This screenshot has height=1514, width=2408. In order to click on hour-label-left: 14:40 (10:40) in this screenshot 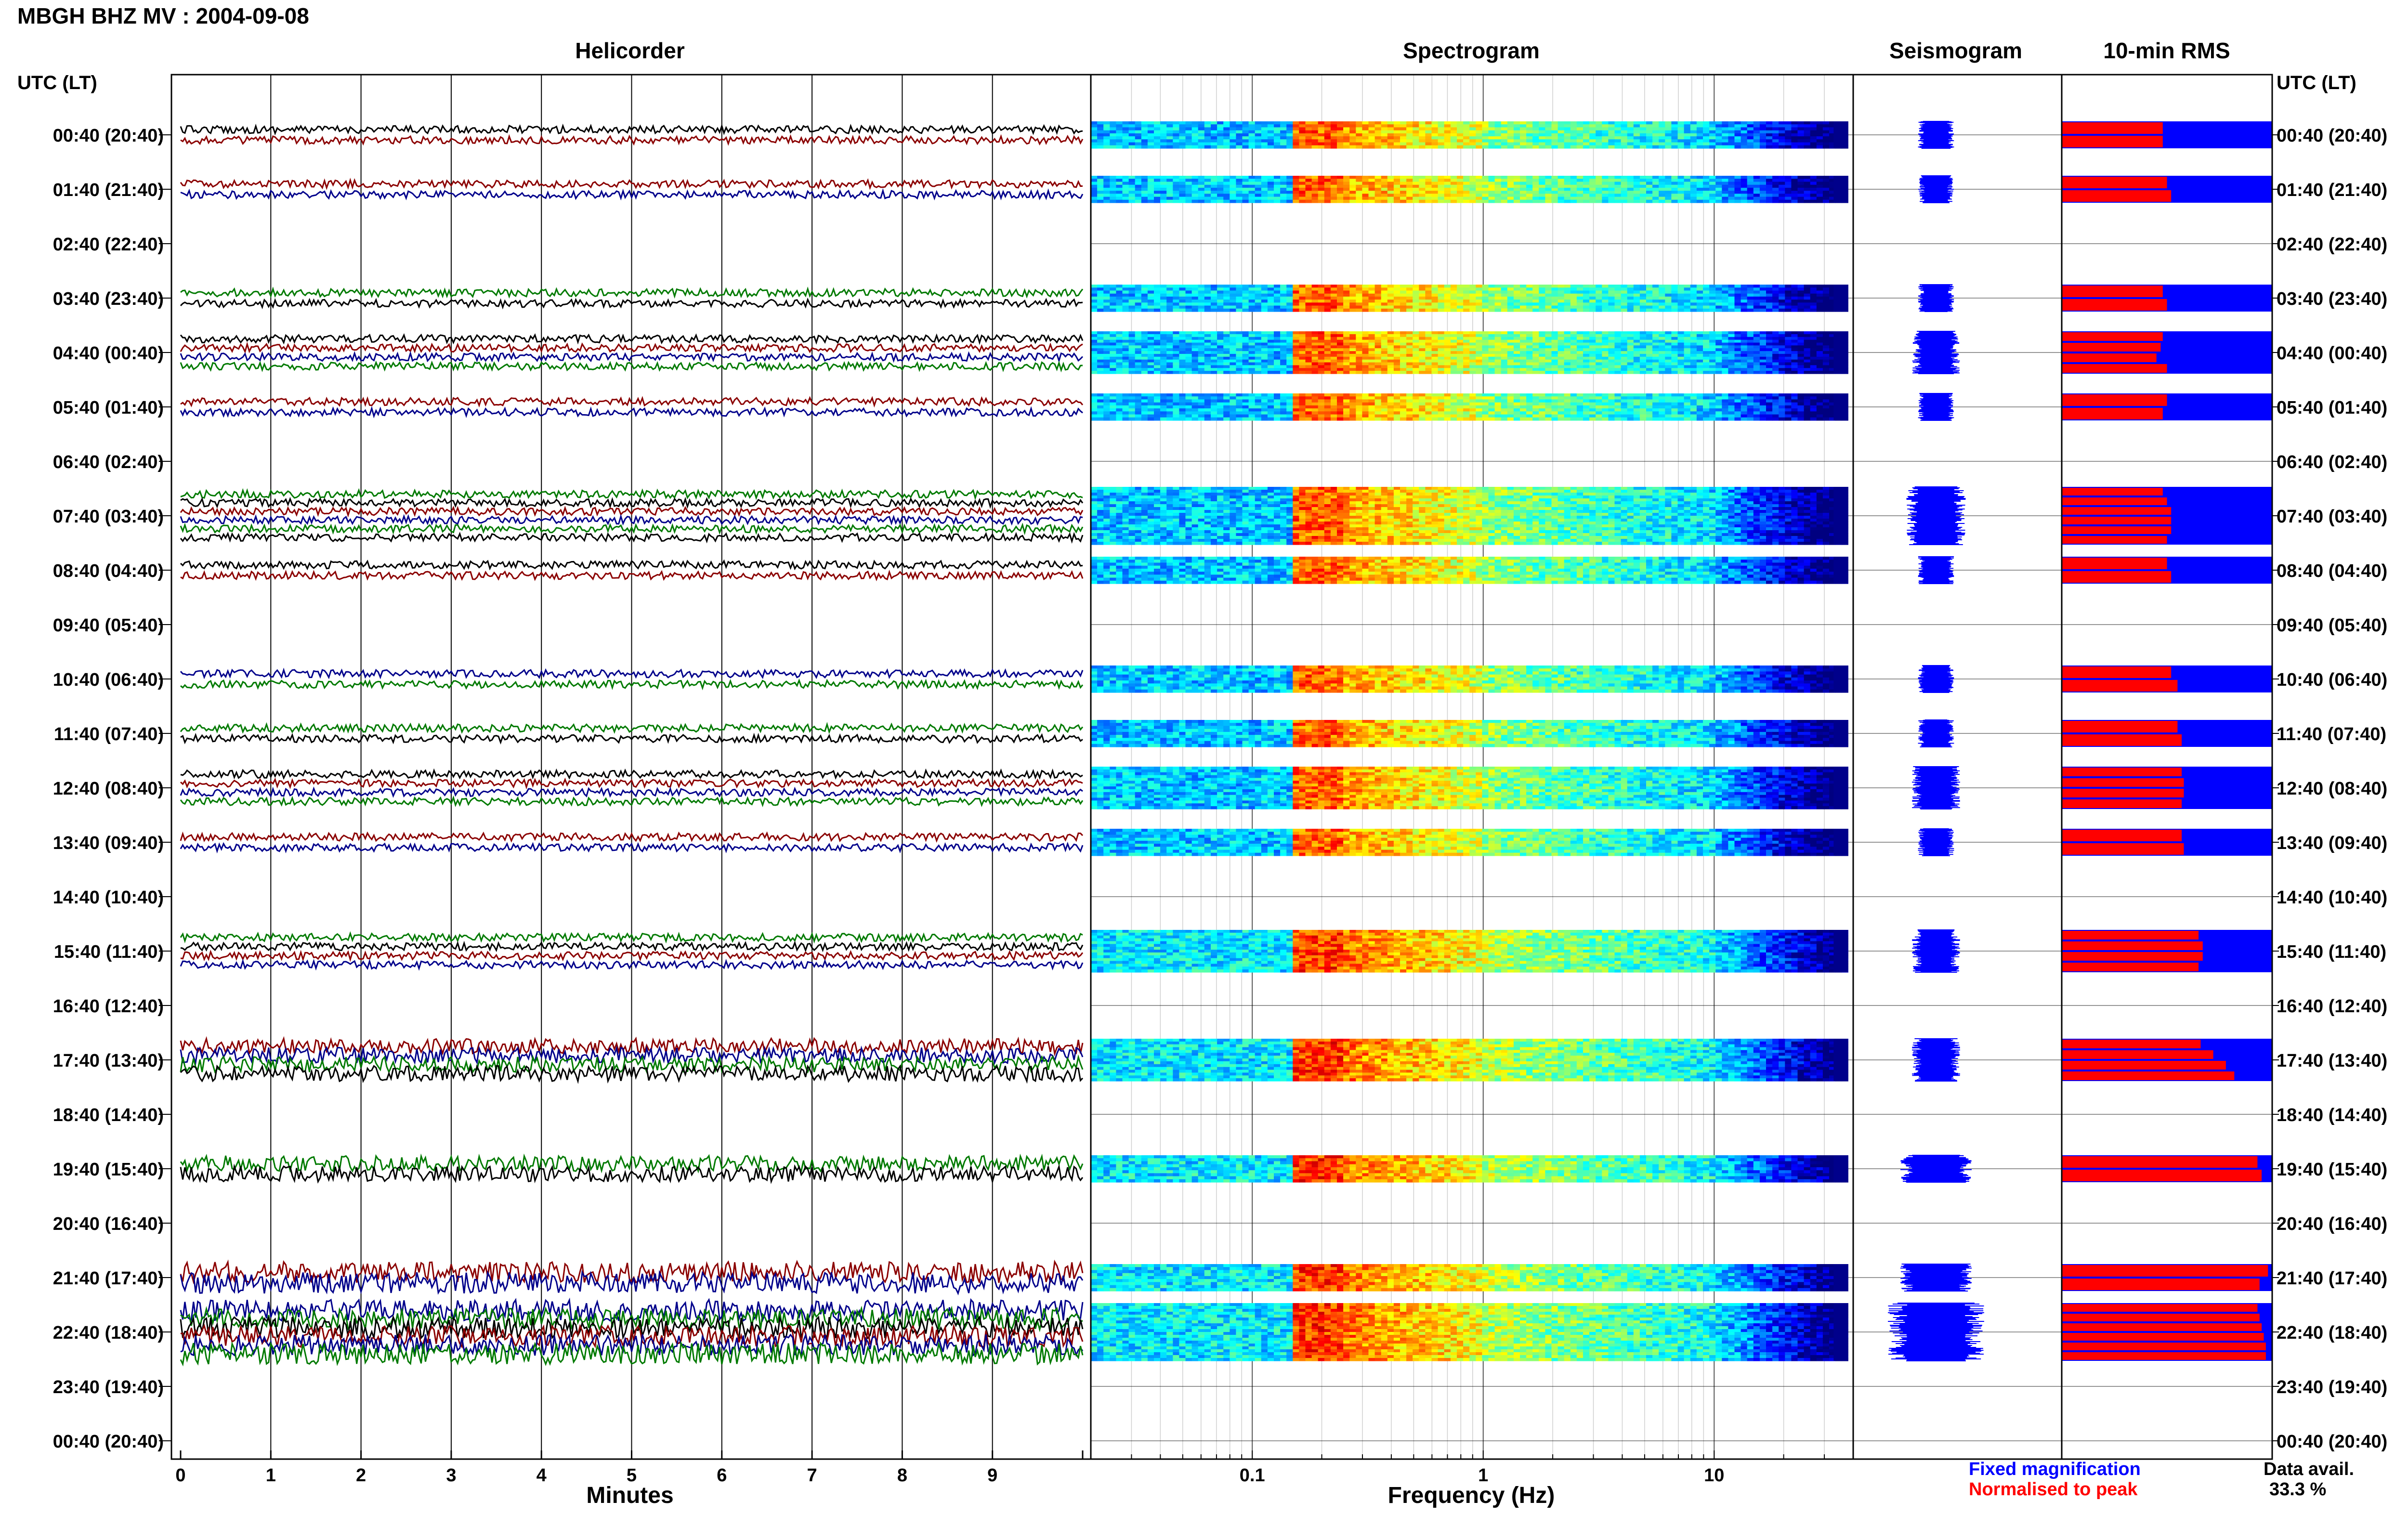, I will do `click(108, 898)`.